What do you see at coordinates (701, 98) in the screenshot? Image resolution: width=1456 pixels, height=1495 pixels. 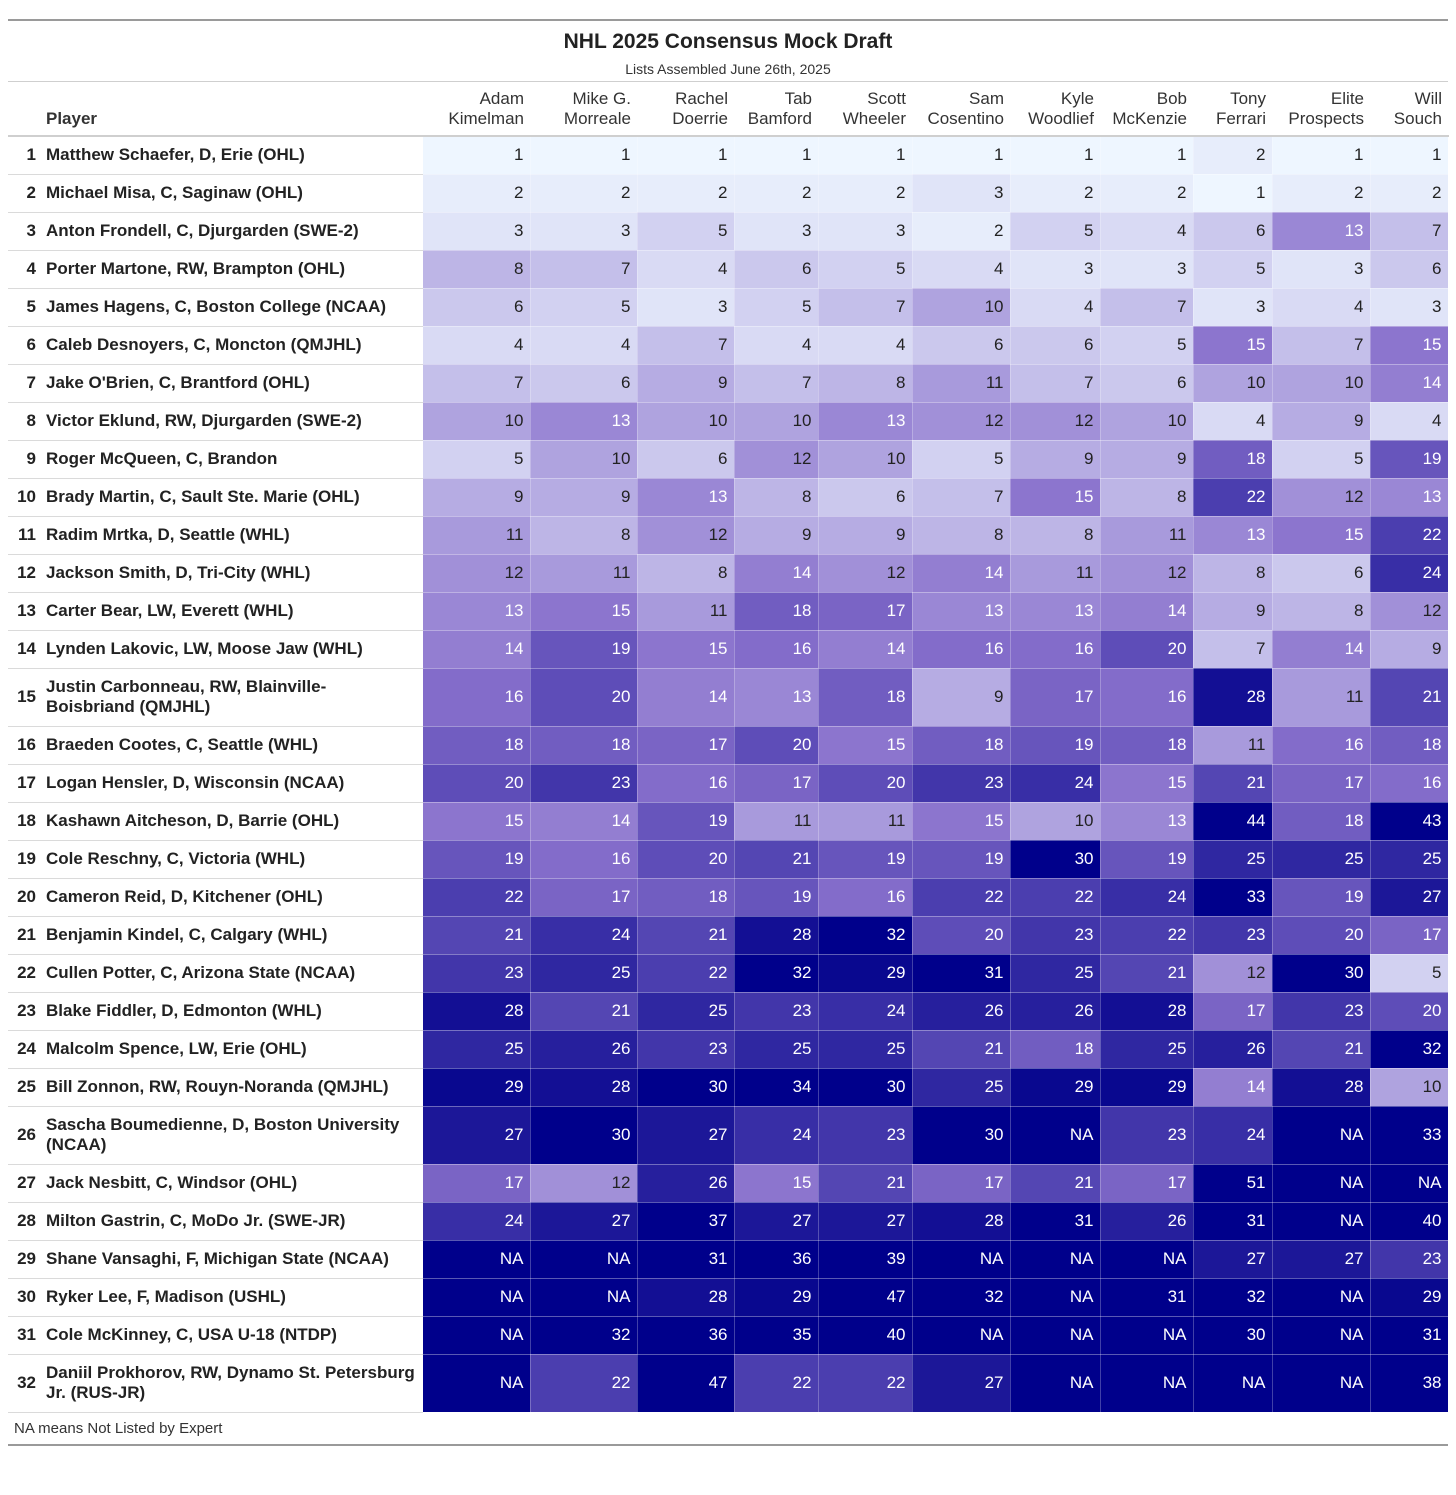 I see `expert-name-line: Rachel` at bounding box center [701, 98].